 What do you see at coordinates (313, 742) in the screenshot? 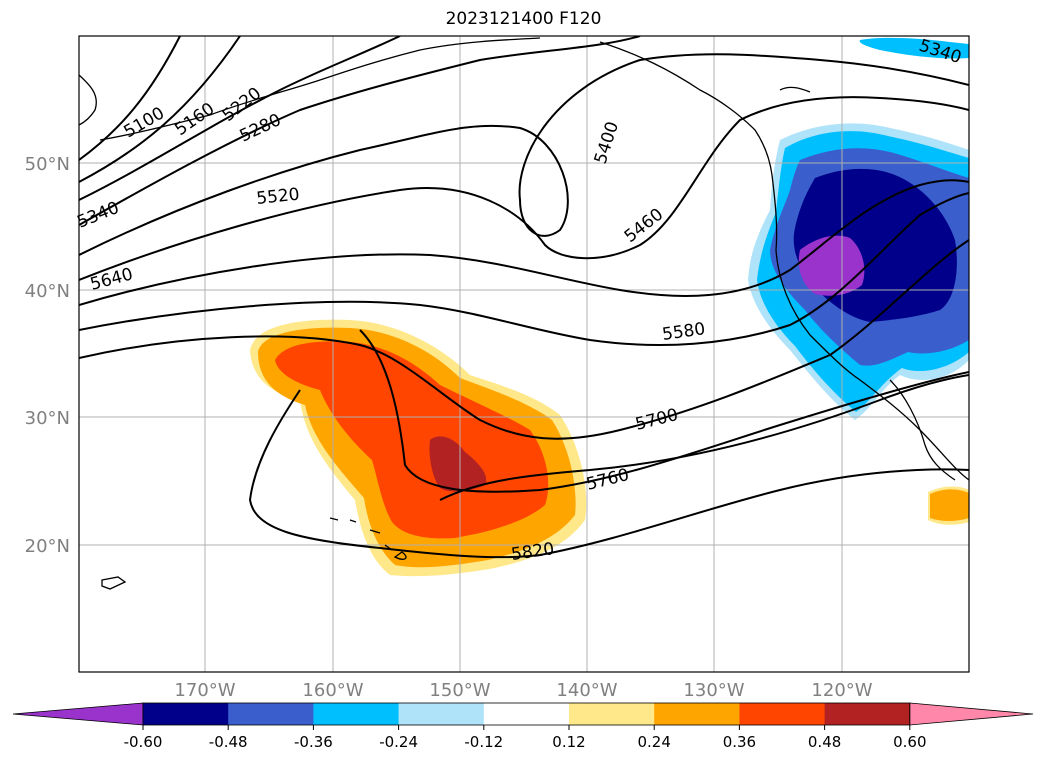
I see `colorbar-tick-label: -0.36` at bounding box center [313, 742].